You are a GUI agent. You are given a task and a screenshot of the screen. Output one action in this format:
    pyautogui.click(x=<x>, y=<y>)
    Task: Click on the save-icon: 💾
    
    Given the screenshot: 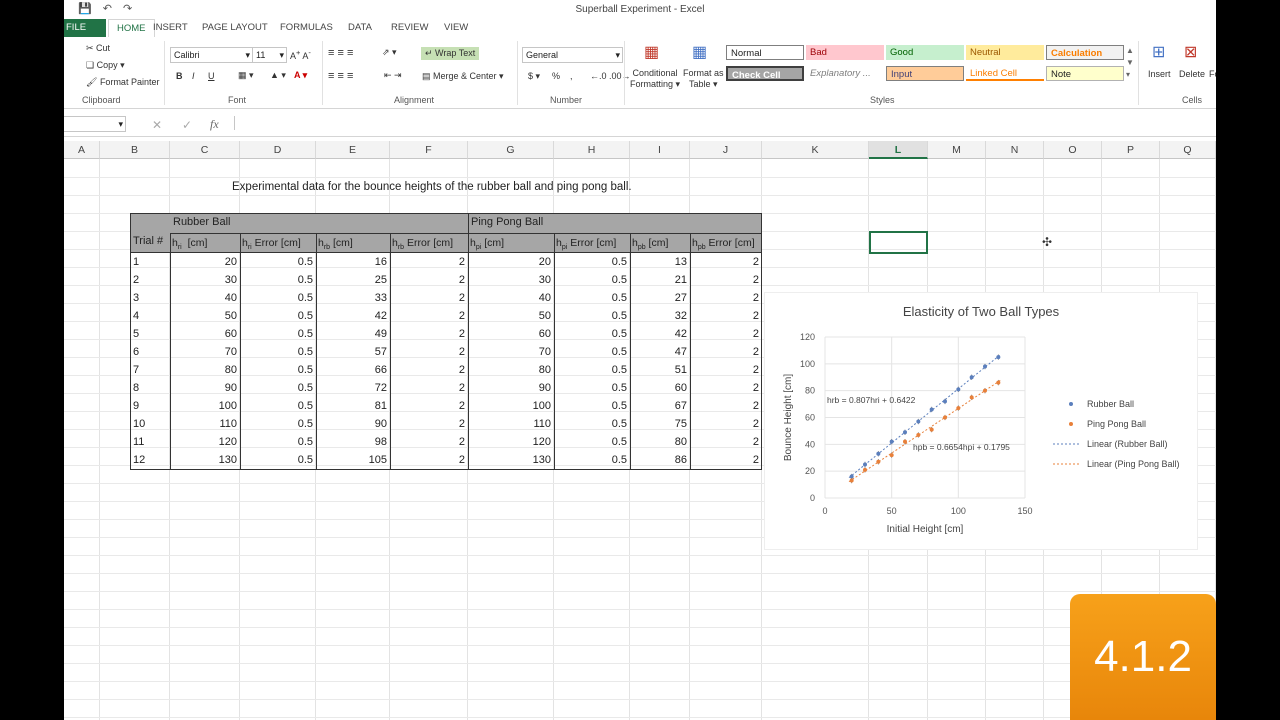 What is the action you would take?
    pyautogui.click(x=85, y=9)
    